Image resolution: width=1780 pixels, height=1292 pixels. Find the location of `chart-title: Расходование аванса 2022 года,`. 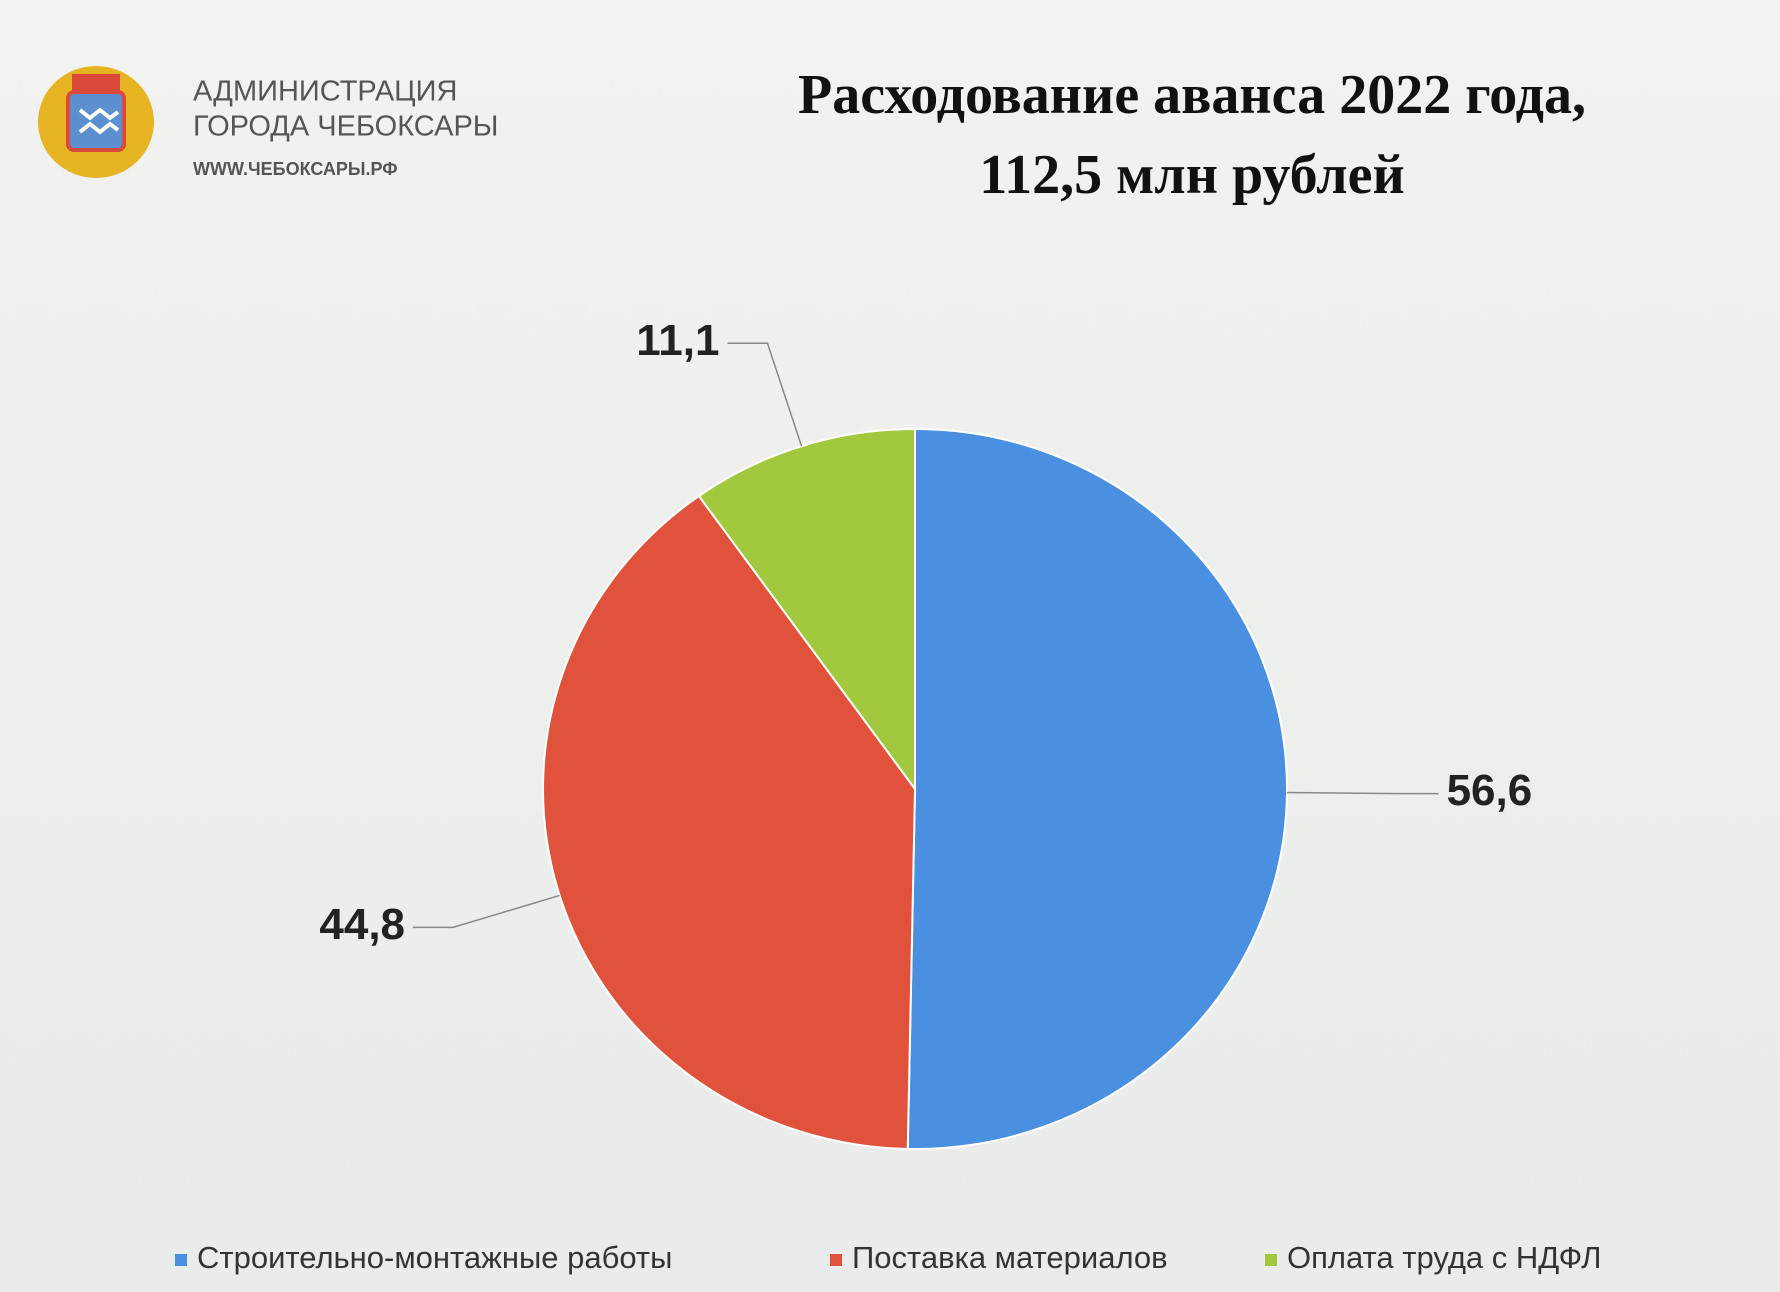

chart-title: Расходование аванса 2022 года, is located at coordinates (1192, 95).